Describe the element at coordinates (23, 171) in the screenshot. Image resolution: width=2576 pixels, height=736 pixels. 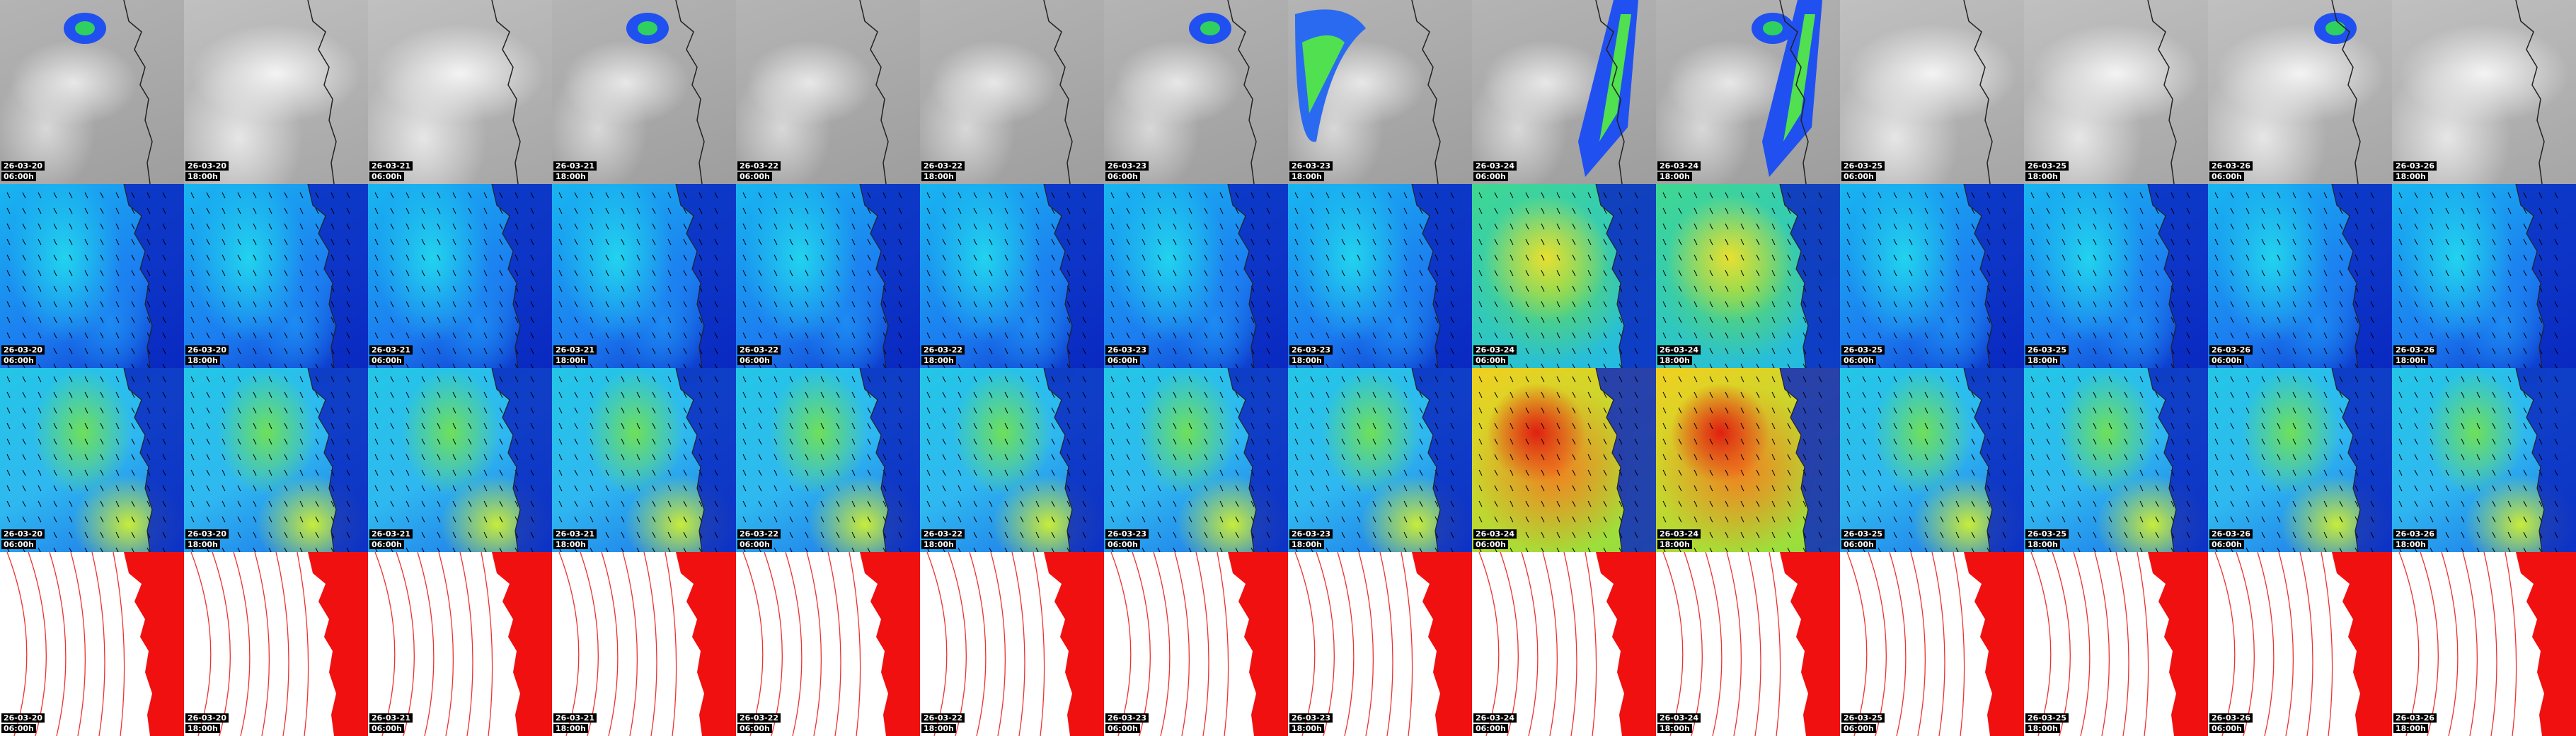
I see `tile-label: 26-03-20 06:00h` at that location.